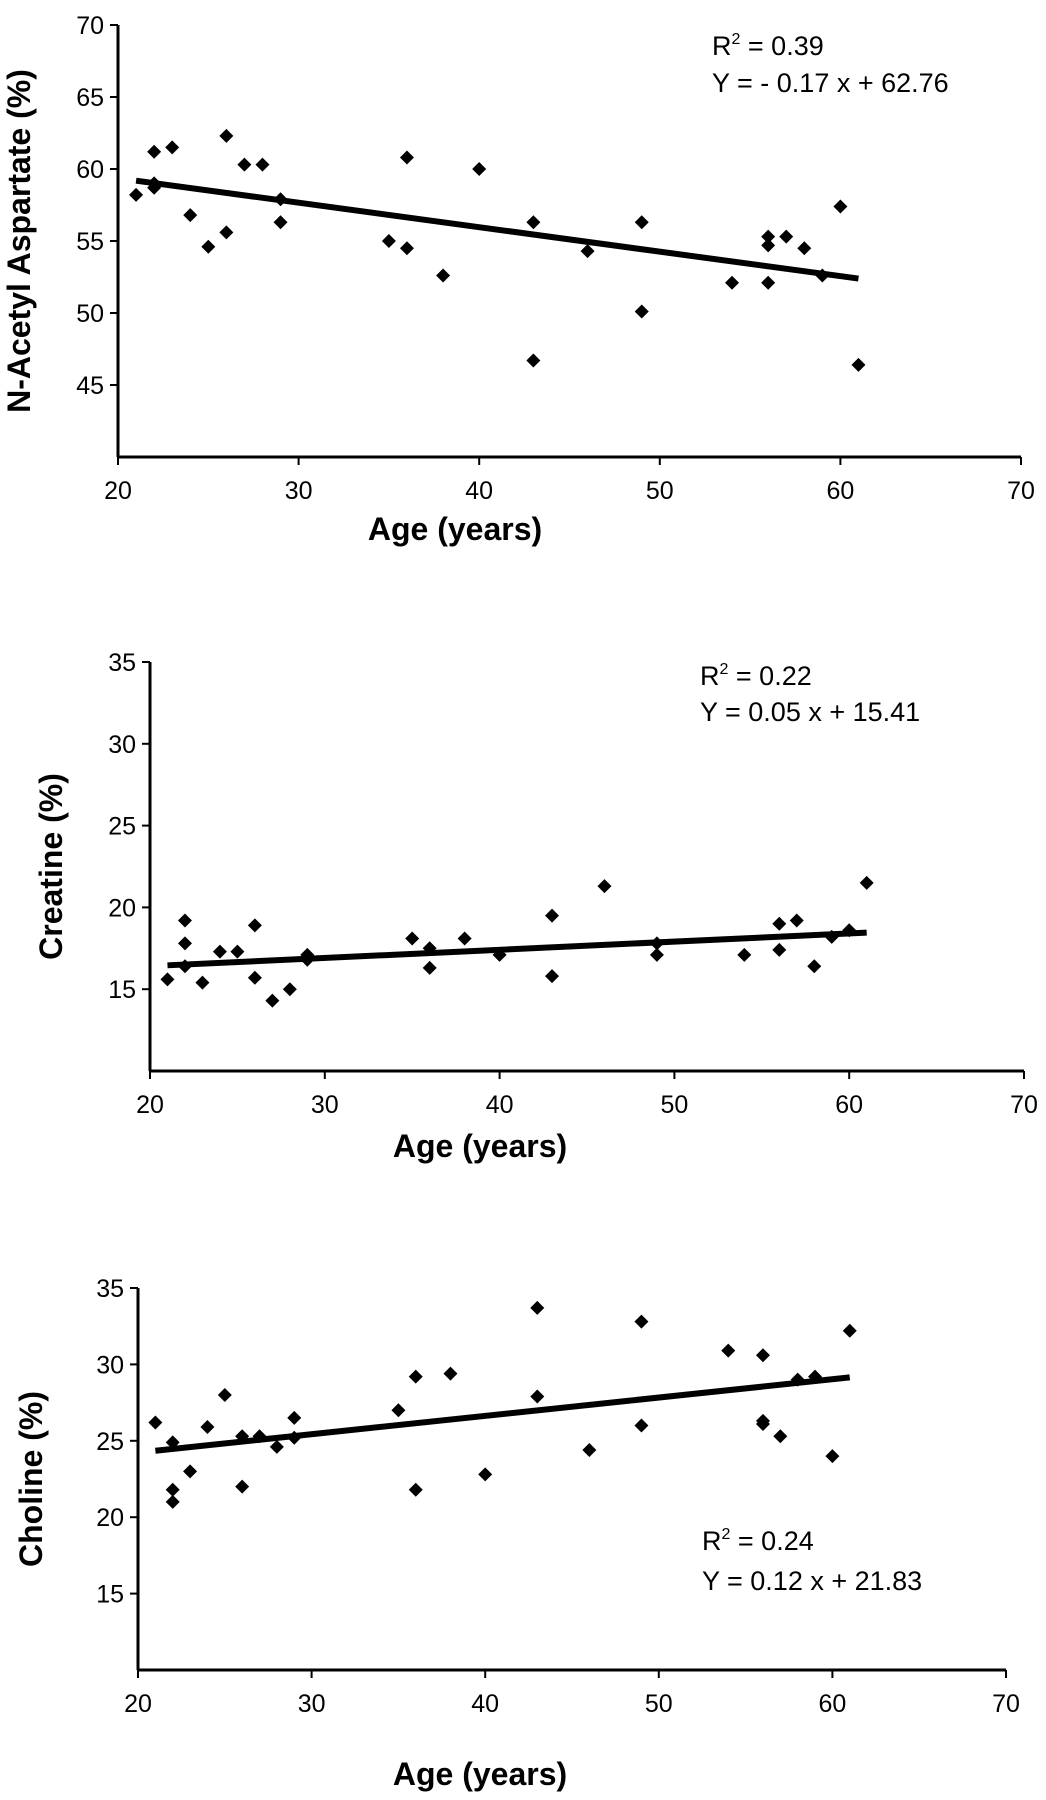 The image size is (1046, 1800). Describe the element at coordinates (90, 314) in the screenshot. I see `y-tick-label: 50` at that location.